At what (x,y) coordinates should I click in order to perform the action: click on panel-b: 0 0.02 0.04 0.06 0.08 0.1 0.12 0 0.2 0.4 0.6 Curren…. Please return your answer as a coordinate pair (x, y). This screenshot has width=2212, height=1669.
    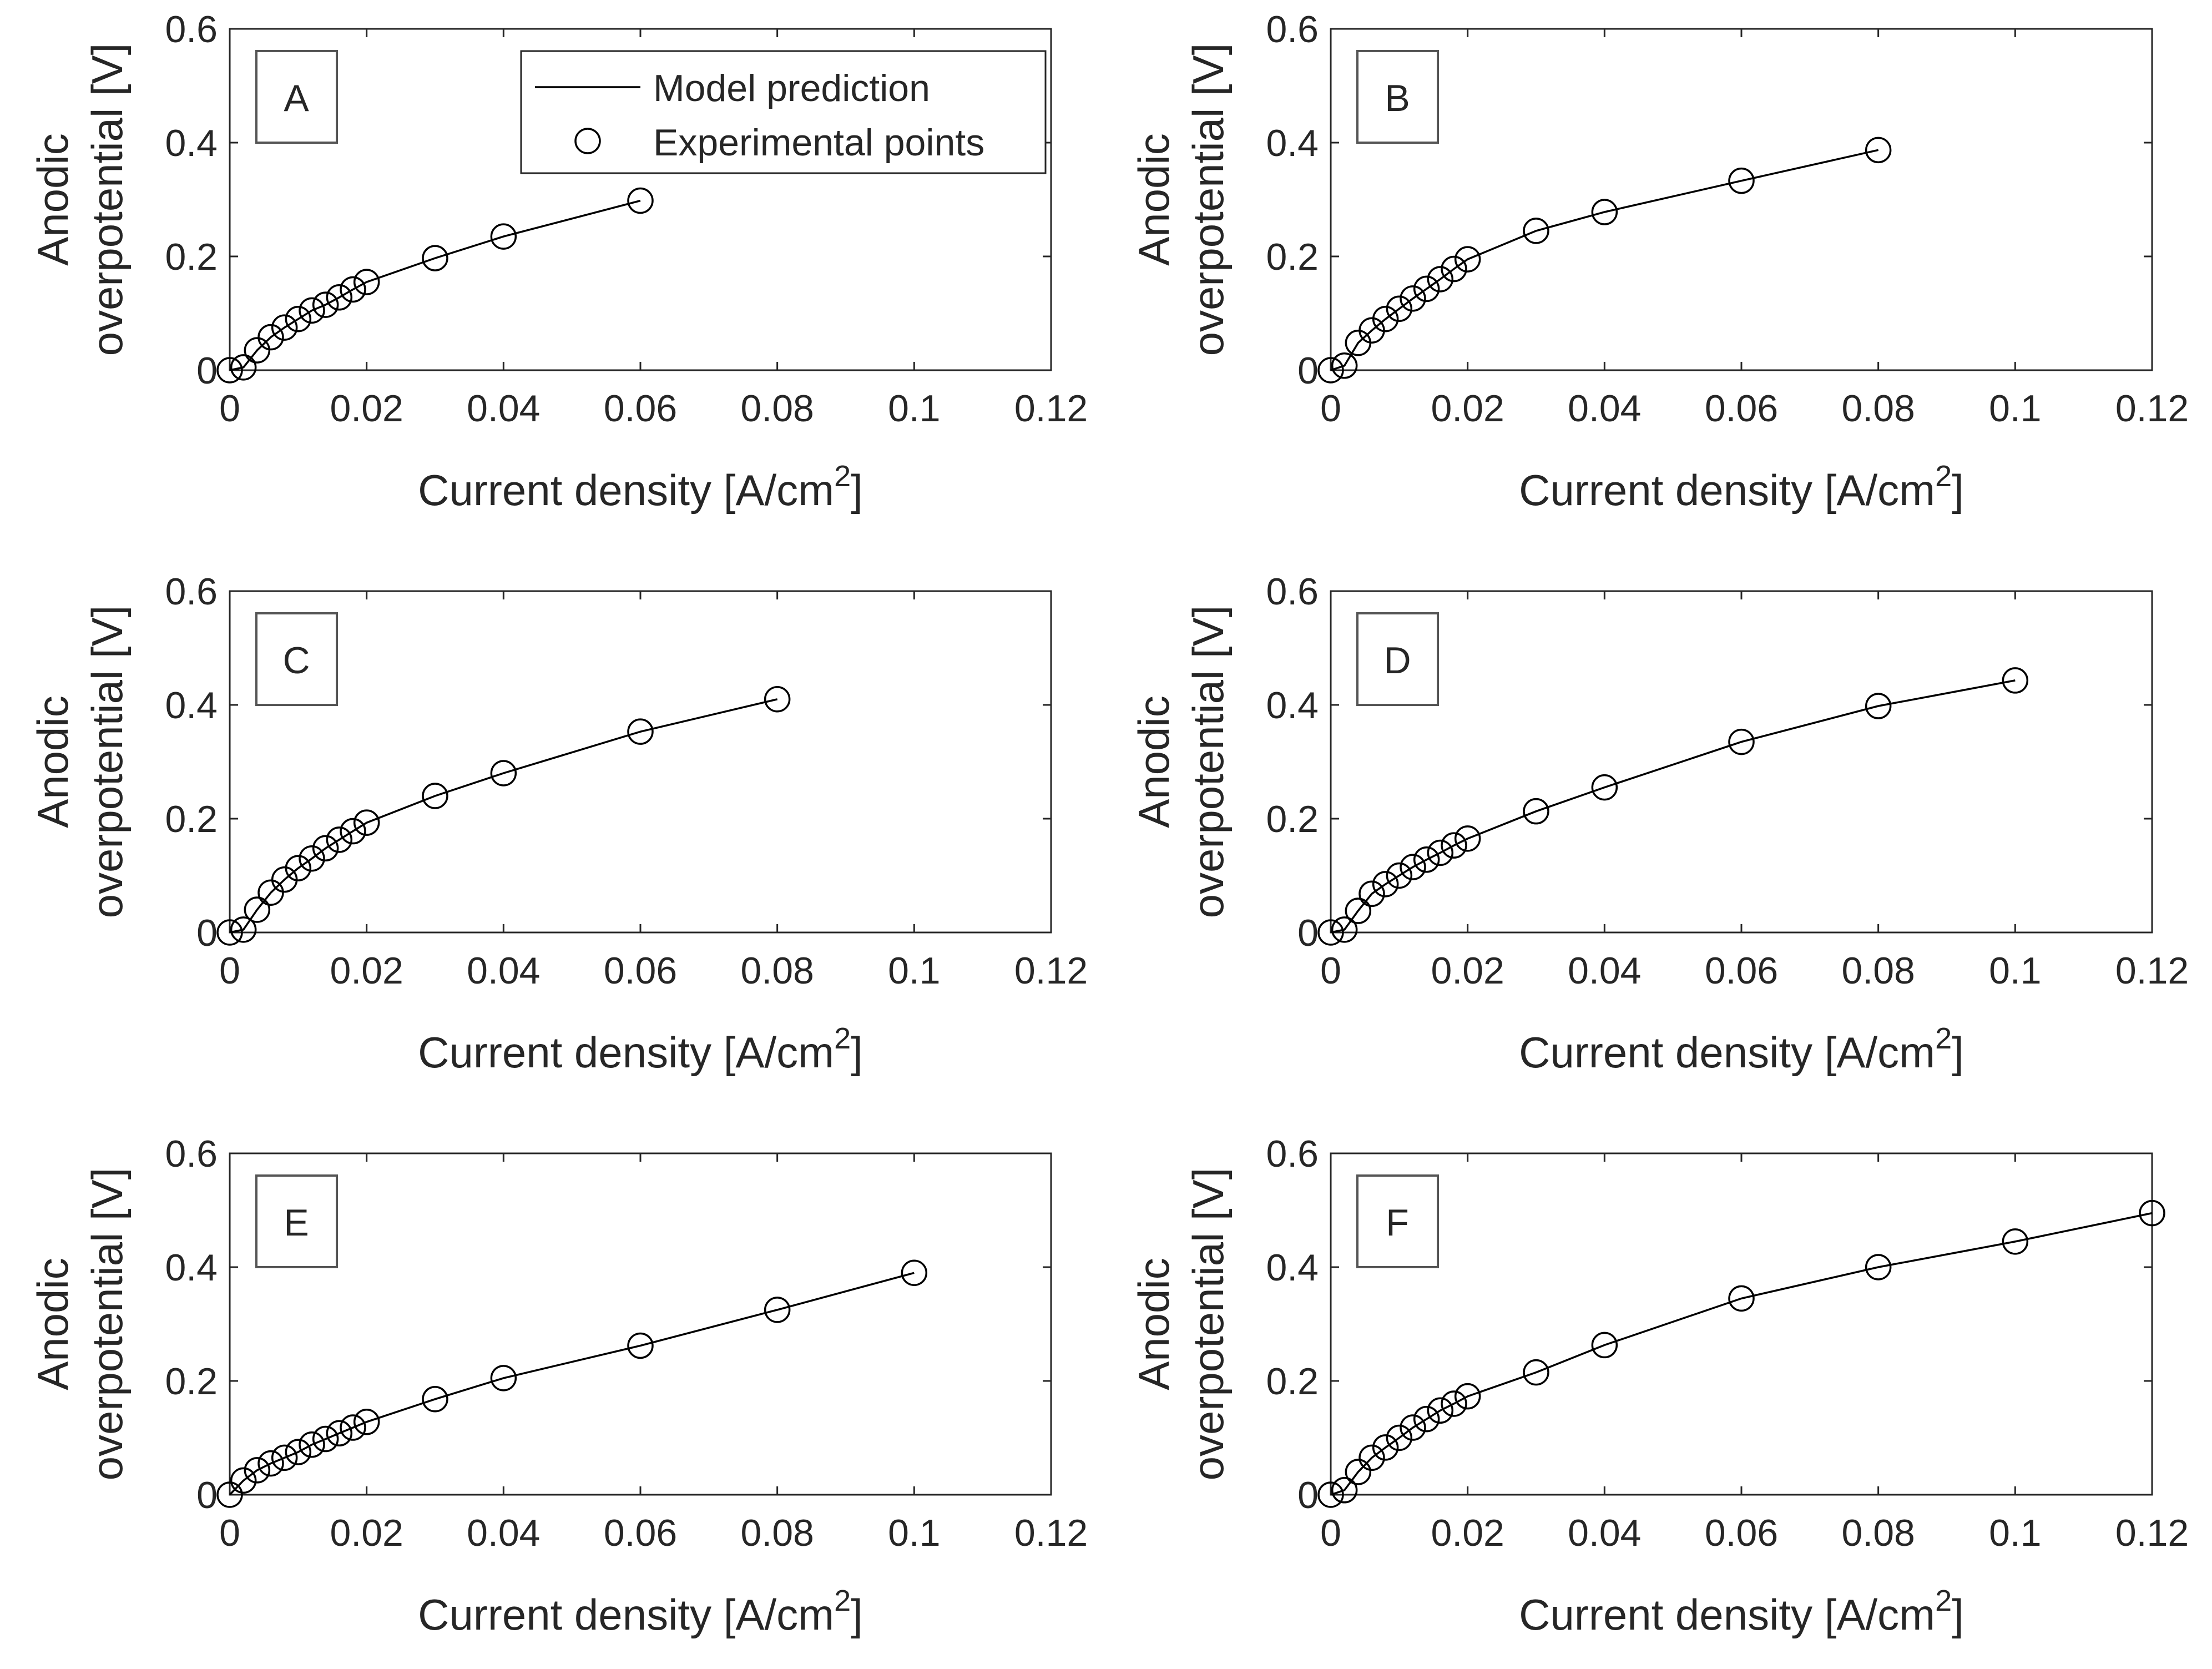
    Looking at the image, I should click on (1659, 261).